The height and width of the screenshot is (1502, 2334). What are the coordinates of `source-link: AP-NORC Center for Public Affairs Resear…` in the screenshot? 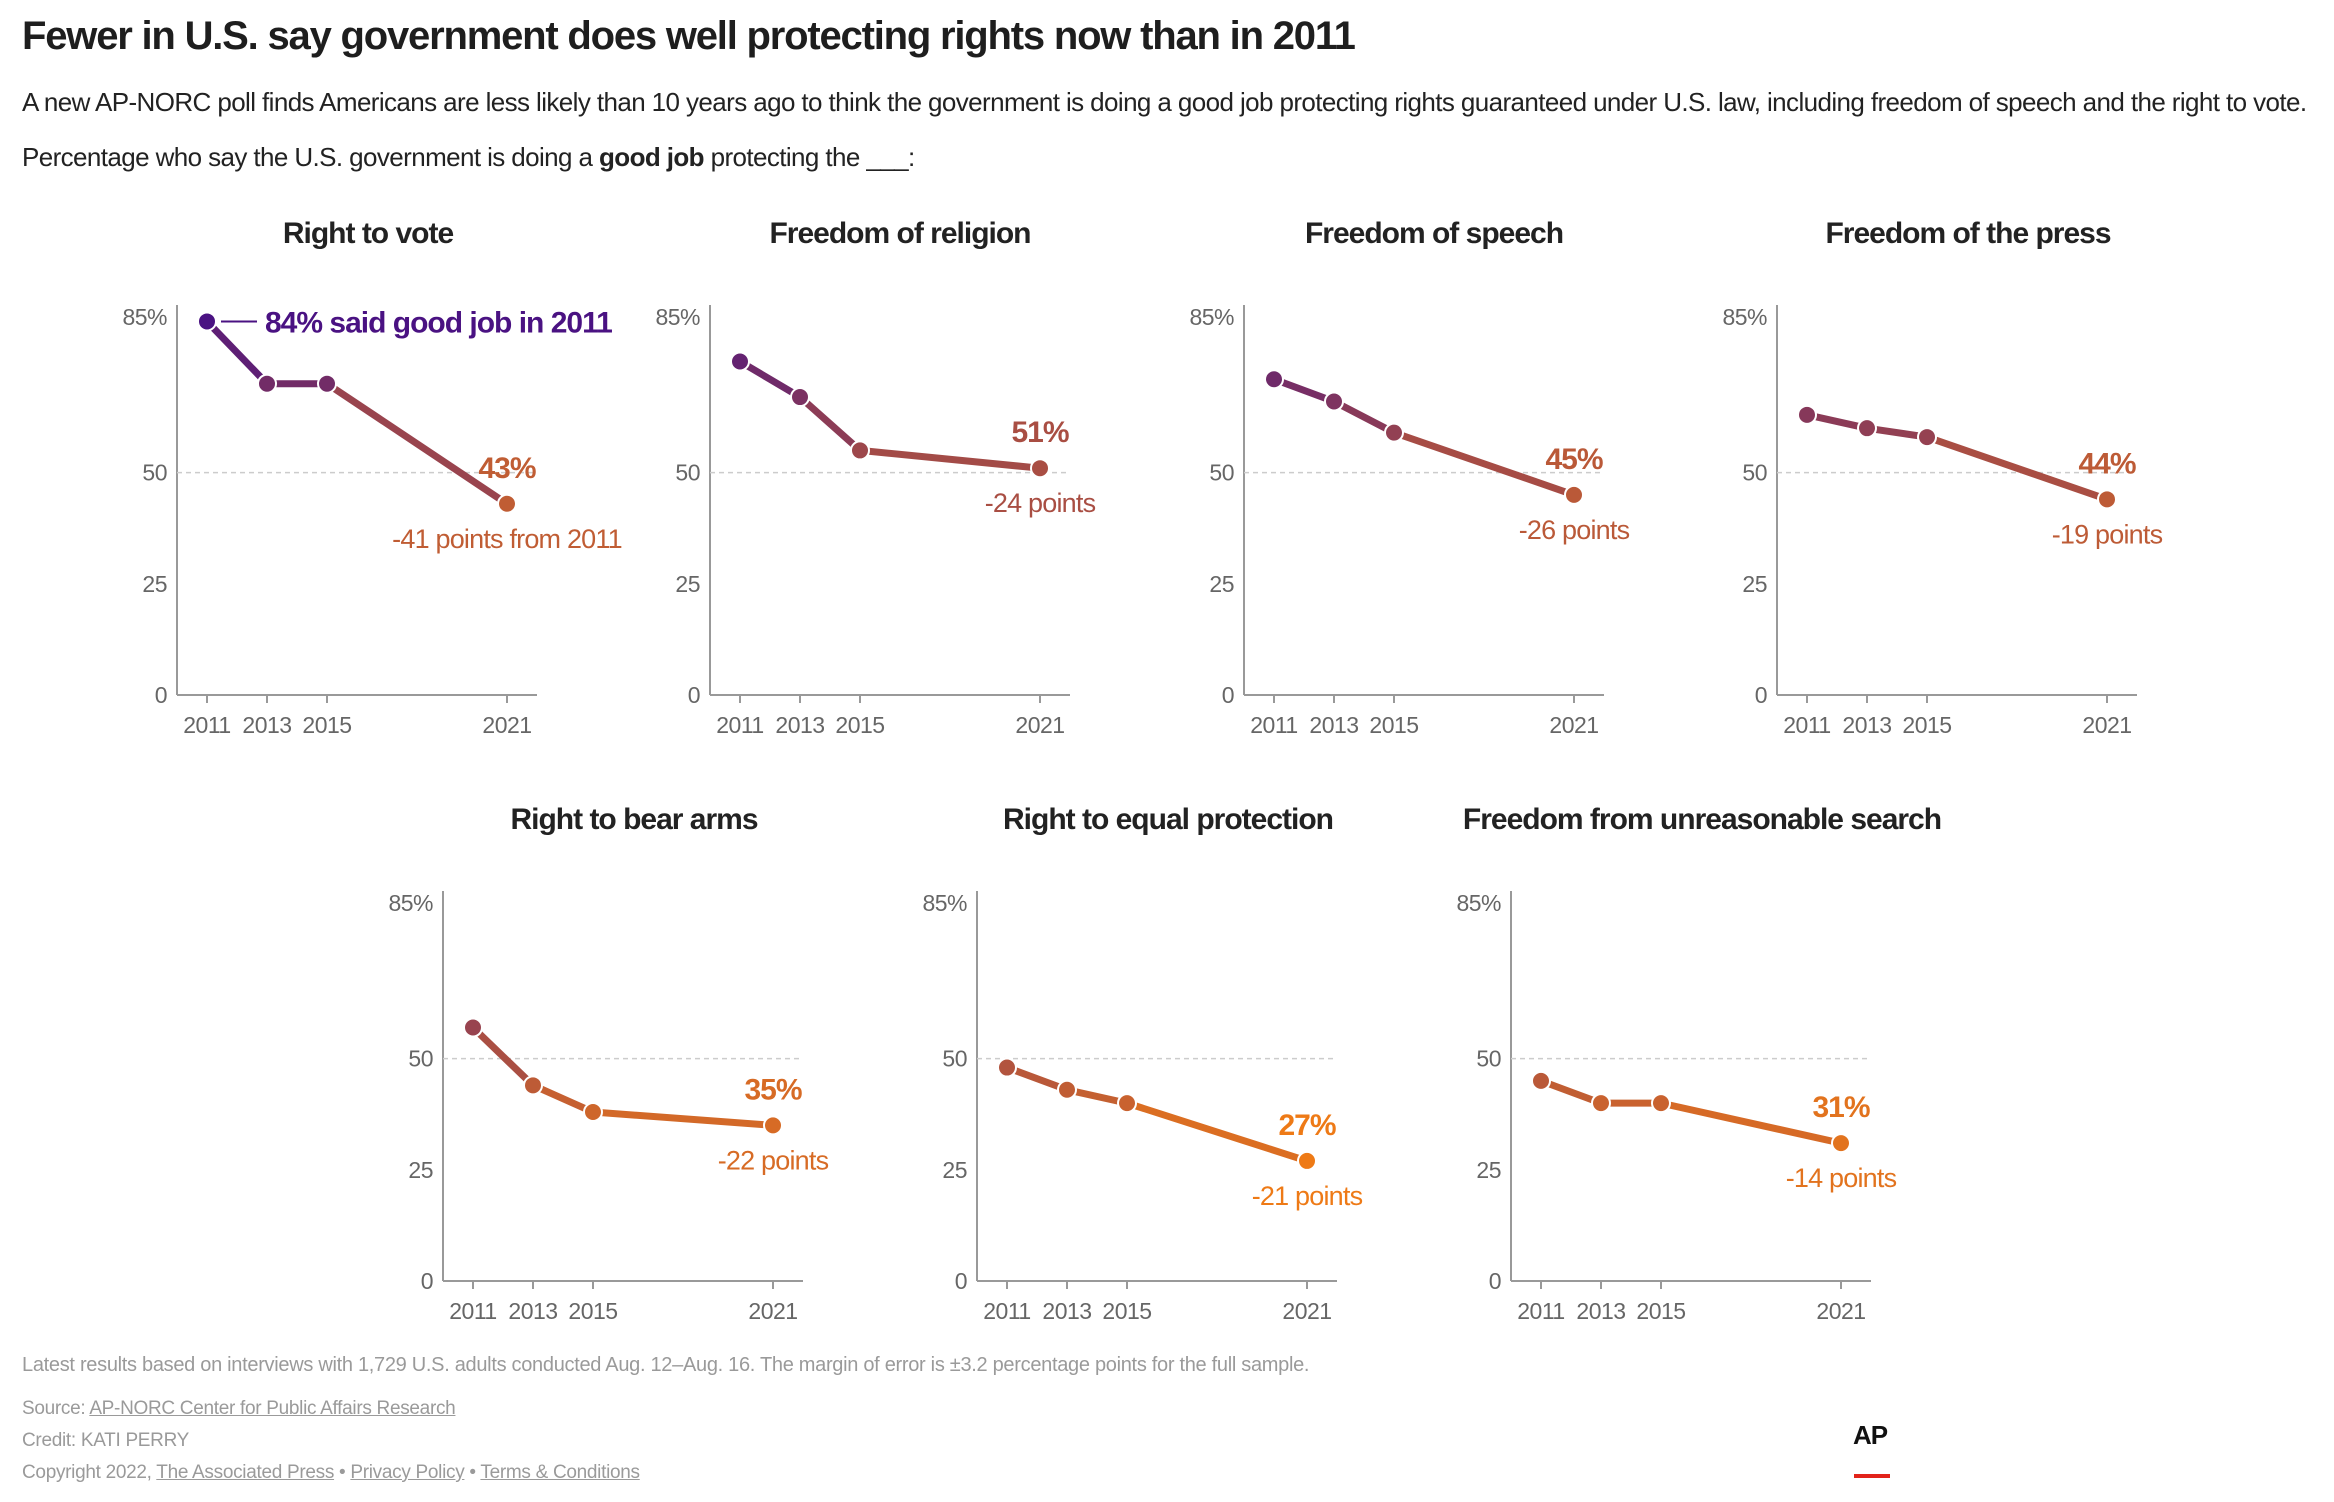 It's located at (272, 1408).